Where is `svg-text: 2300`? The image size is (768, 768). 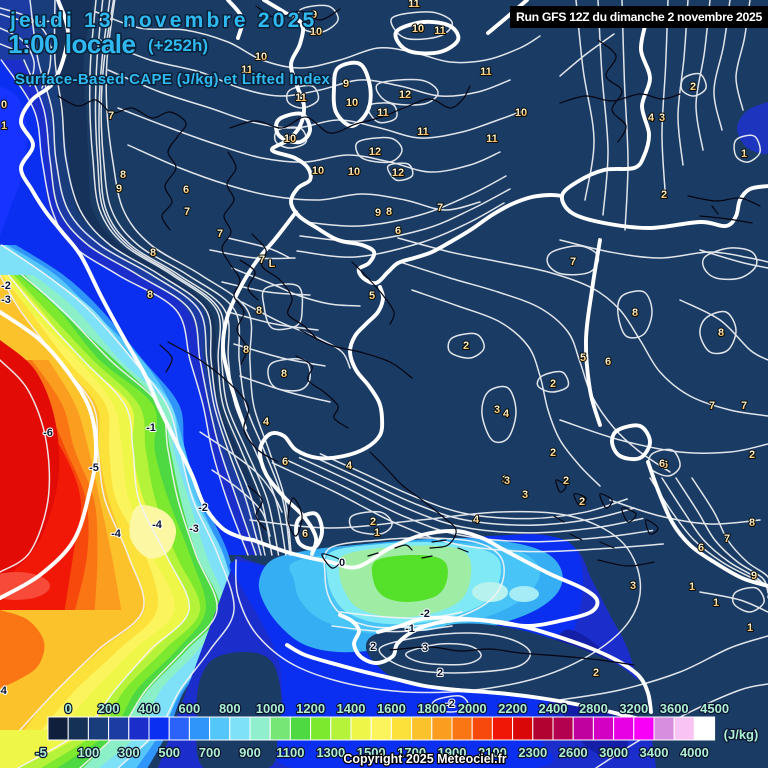
svg-text: 2300 is located at coordinates (532, 752).